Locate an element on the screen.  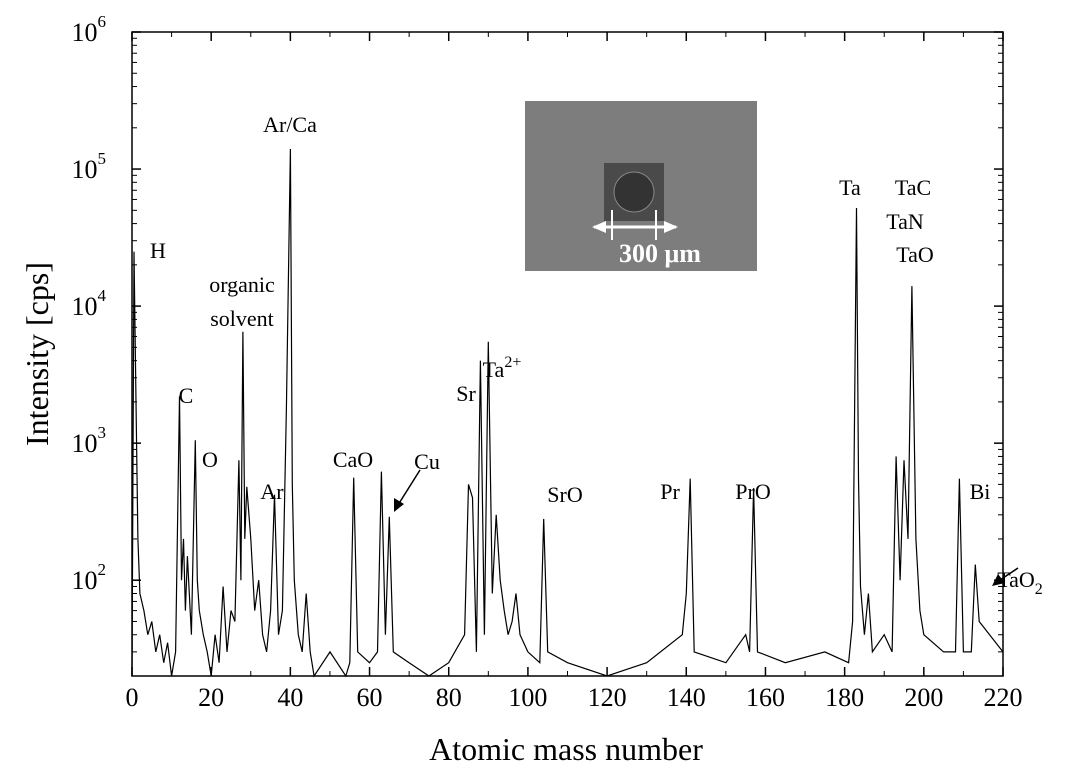
peak-label-text: Bi is located at coordinates (980, 491).